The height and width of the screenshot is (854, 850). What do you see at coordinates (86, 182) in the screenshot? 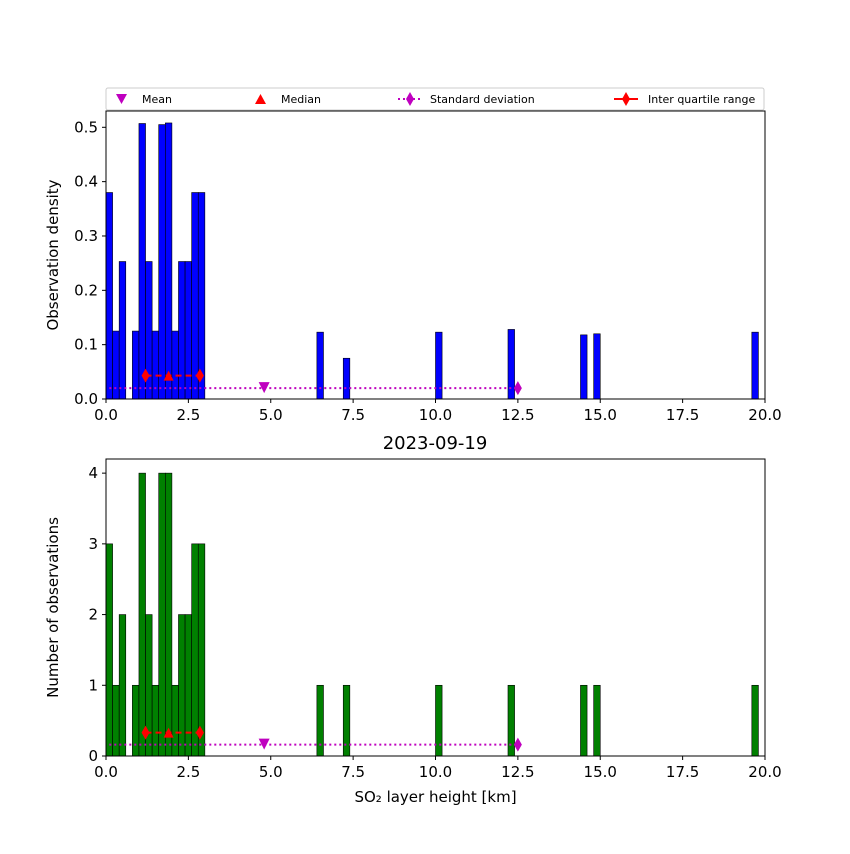
I see `density-ytick-label: 0.4` at bounding box center [86, 182].